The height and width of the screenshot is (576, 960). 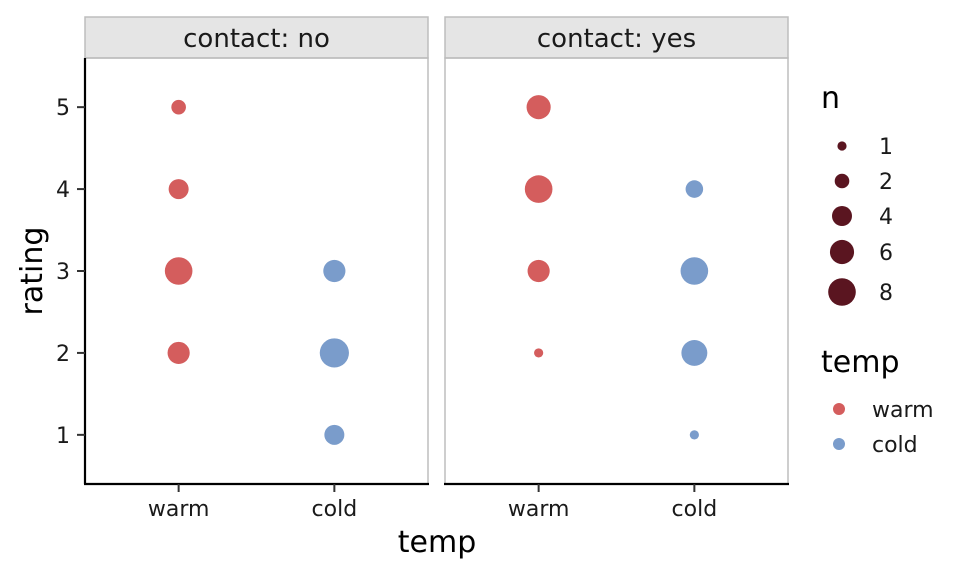 What do you see at coordinates (616, 267) in the screenshot?
I see `points-group-yes` at bounding box center [616, 267].